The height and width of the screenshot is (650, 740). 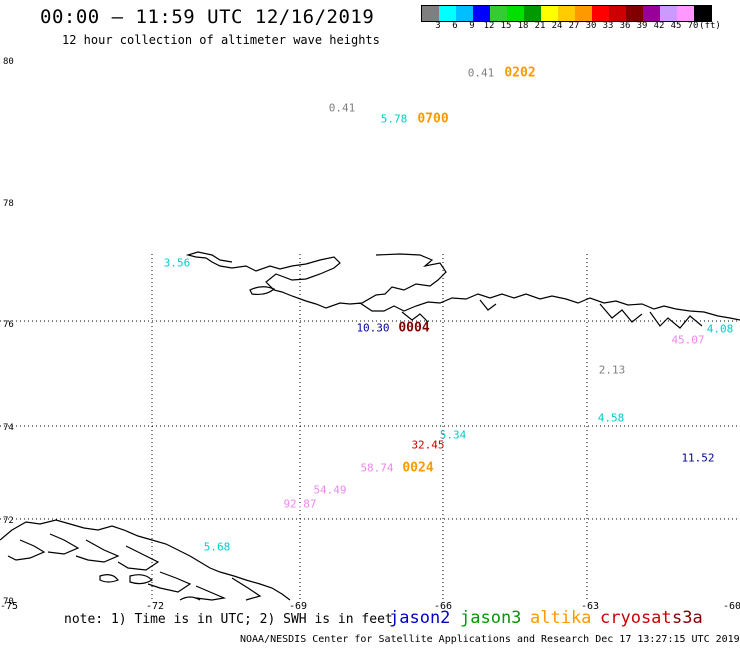 I want to click on colorbar-label: 15, so click(x=506, y=26).